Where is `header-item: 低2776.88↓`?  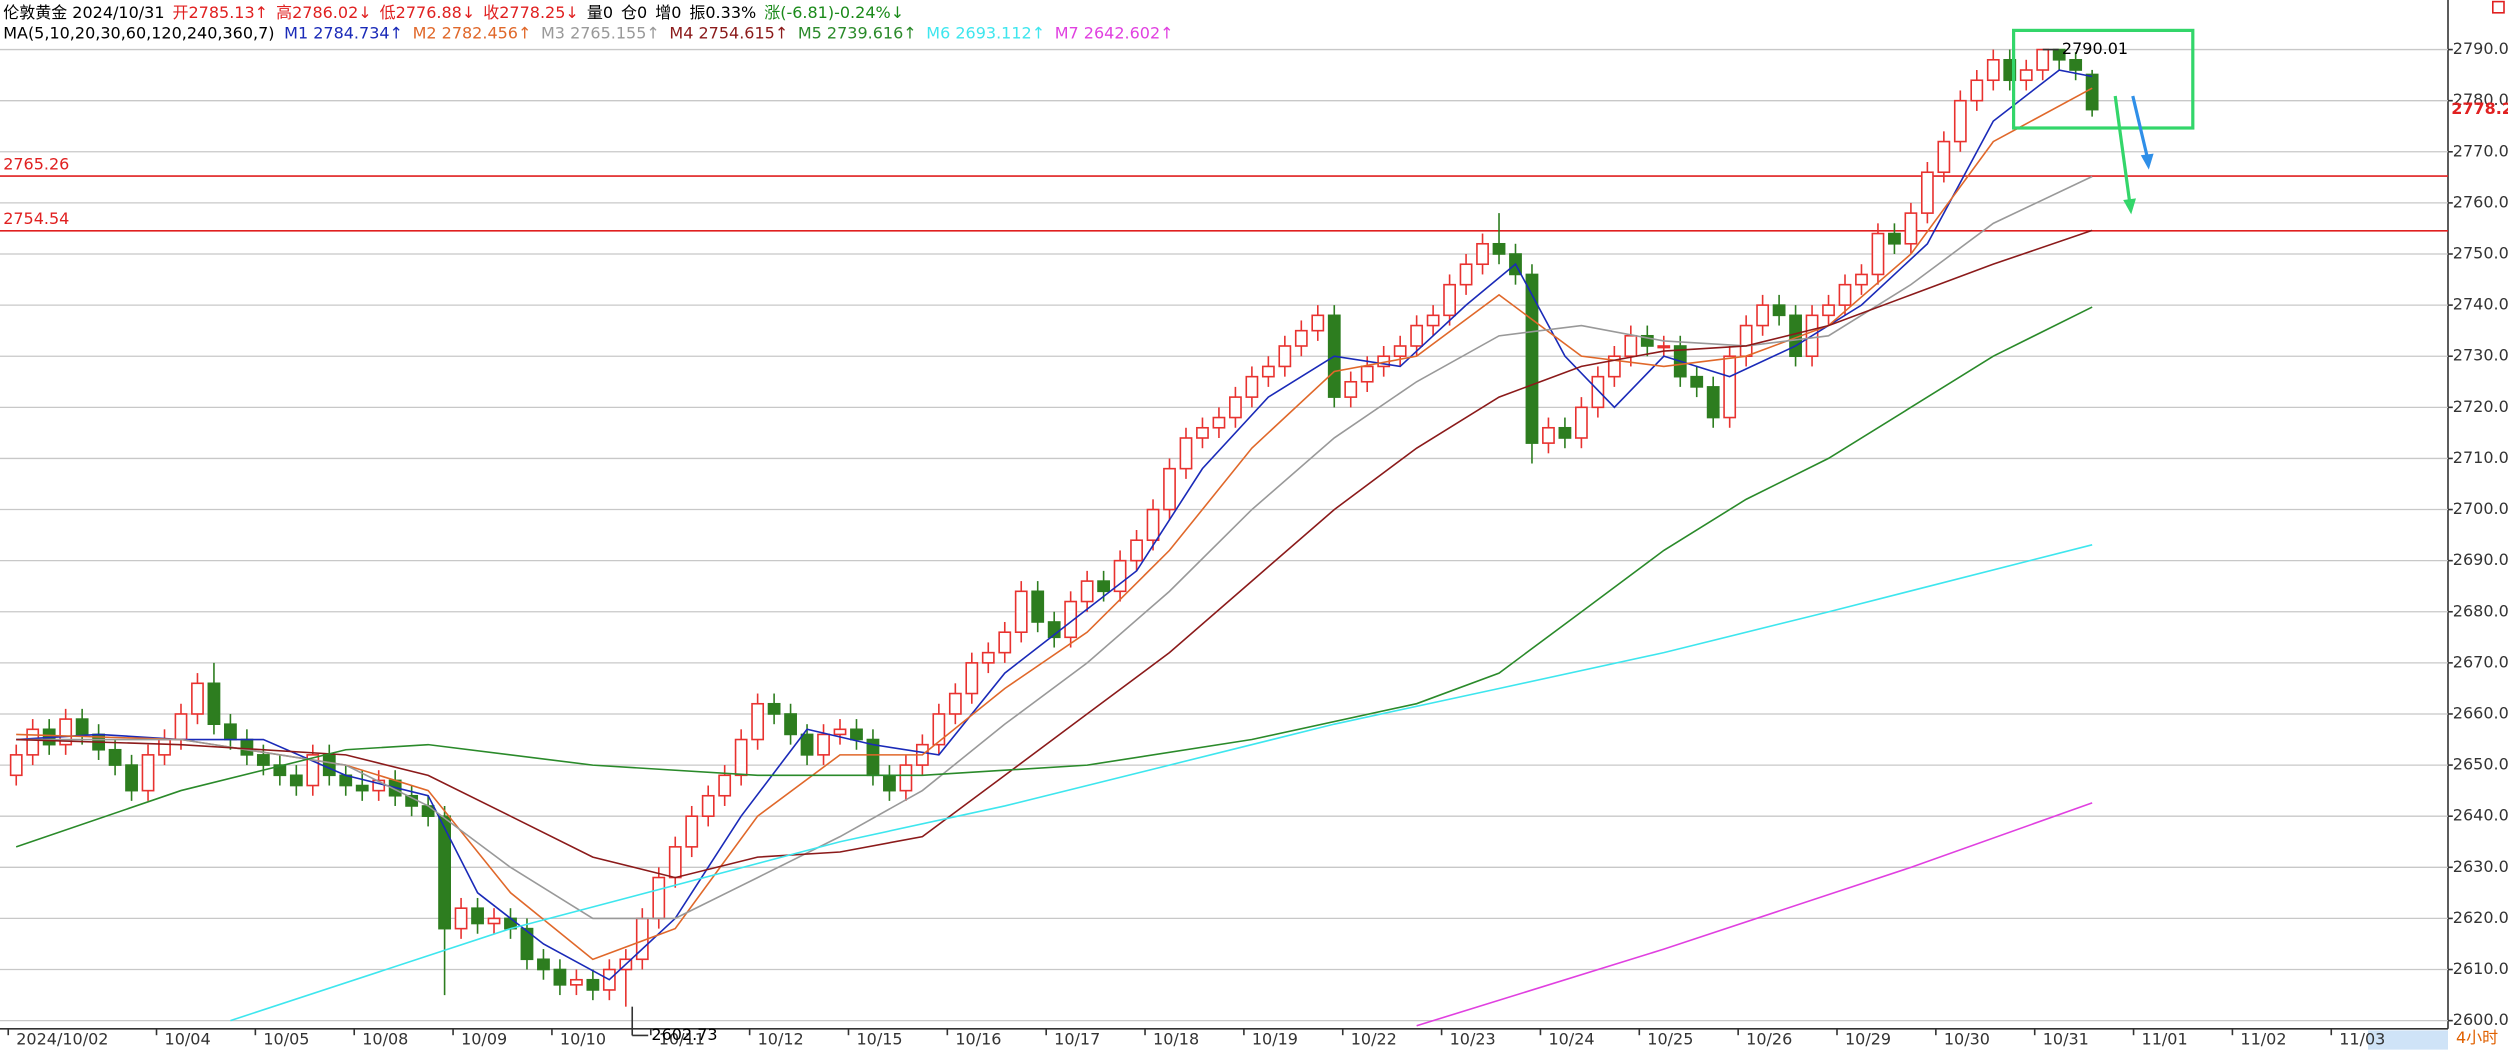 header-item: 低2776.88↓ is located at coordinates (428, 11).